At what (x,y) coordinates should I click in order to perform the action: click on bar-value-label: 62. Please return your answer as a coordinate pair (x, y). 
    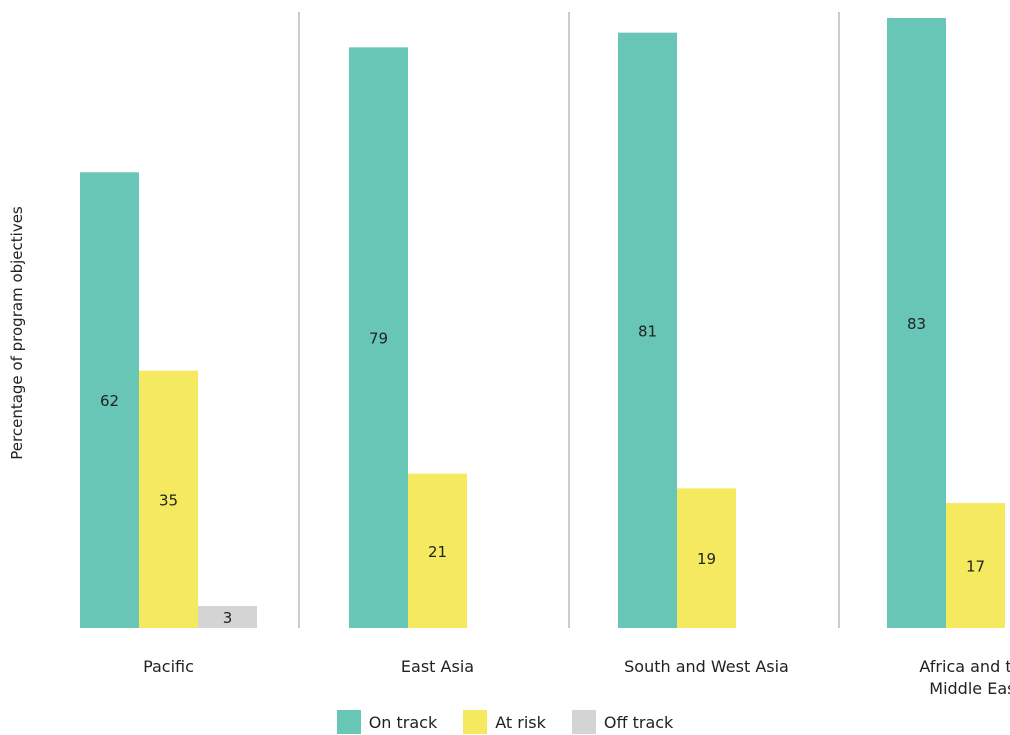
    Looking at the image, I should click on (109, 401).